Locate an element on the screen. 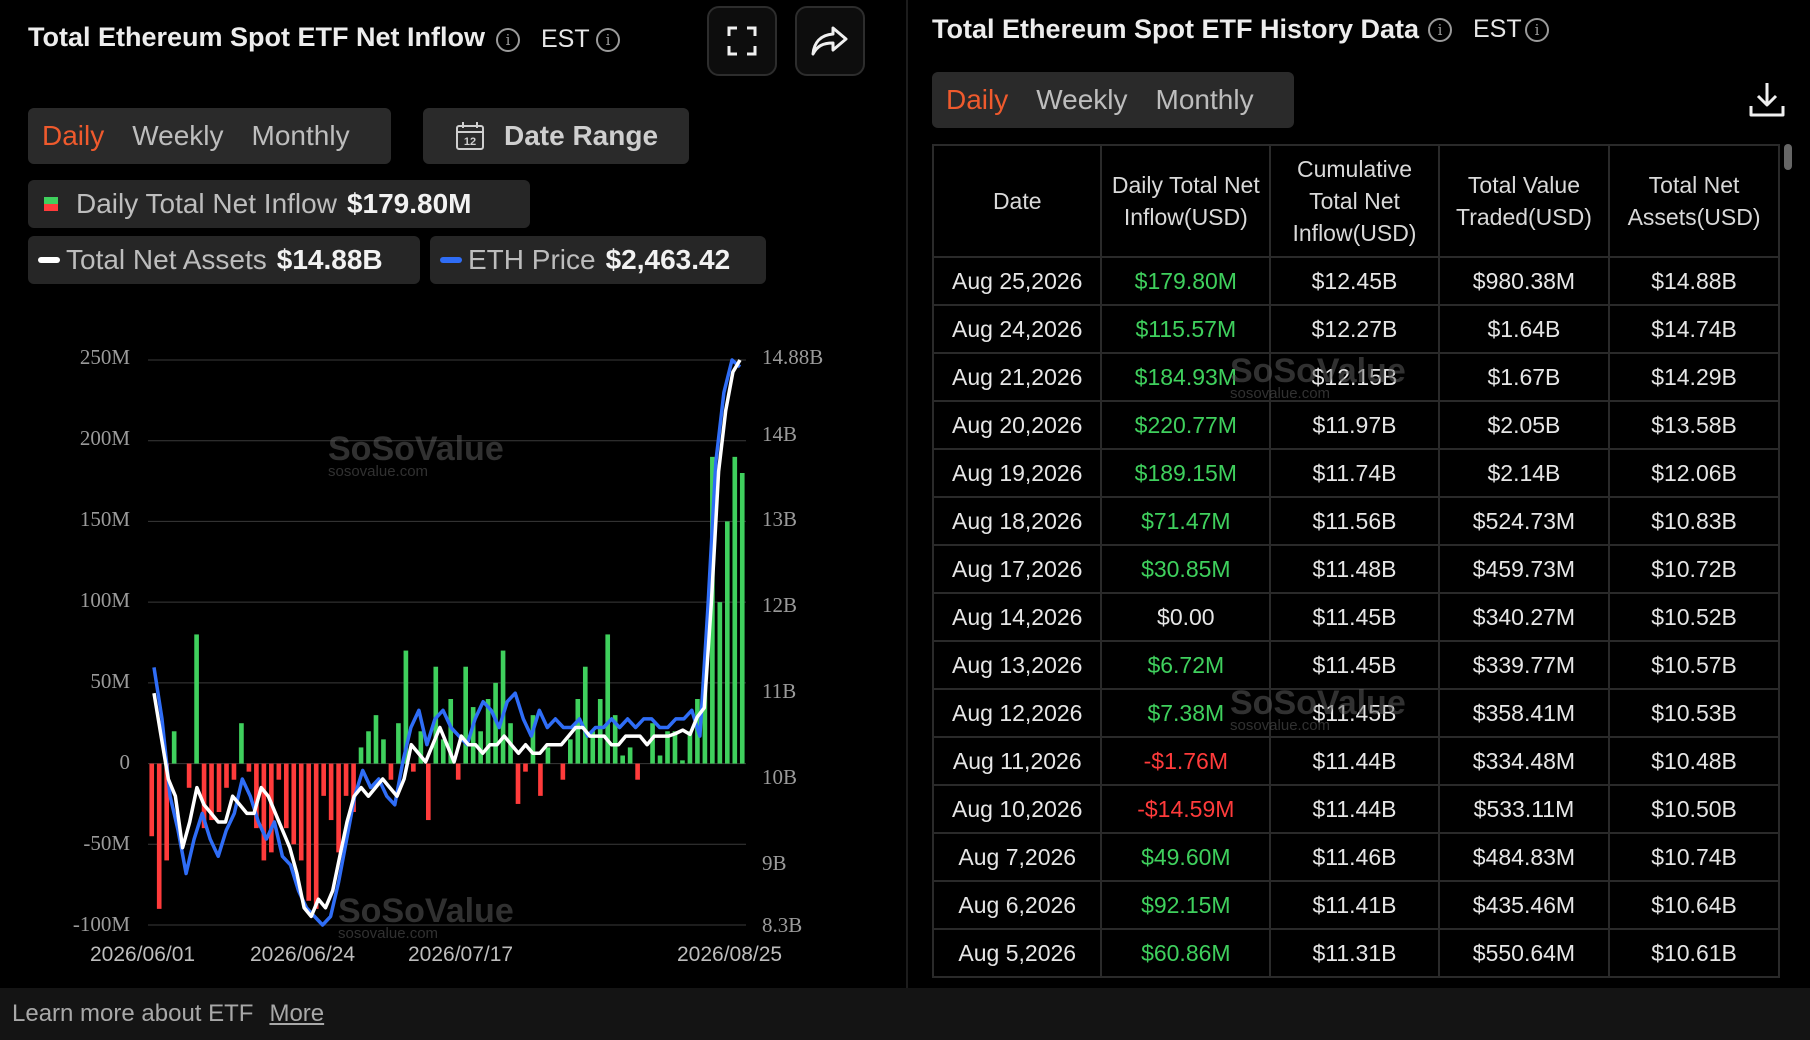 The width and height of the screenshot is (1810, 1040). share-button is located at coordinates (830, 41).